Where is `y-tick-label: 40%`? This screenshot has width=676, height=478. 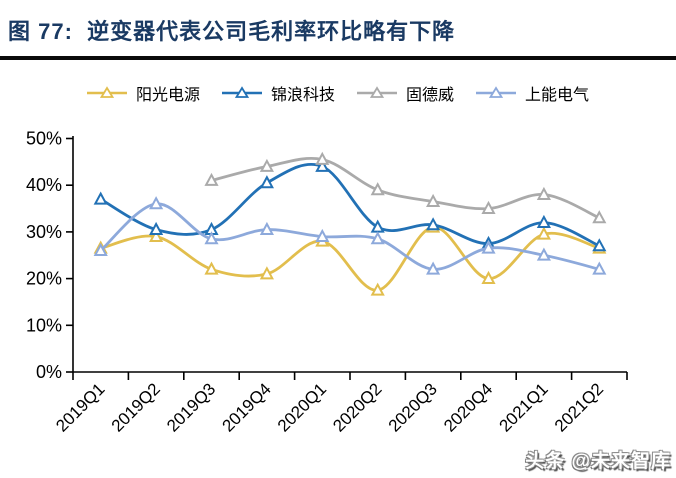 y-tick-label: 40% is located at coordinates (44, 185).